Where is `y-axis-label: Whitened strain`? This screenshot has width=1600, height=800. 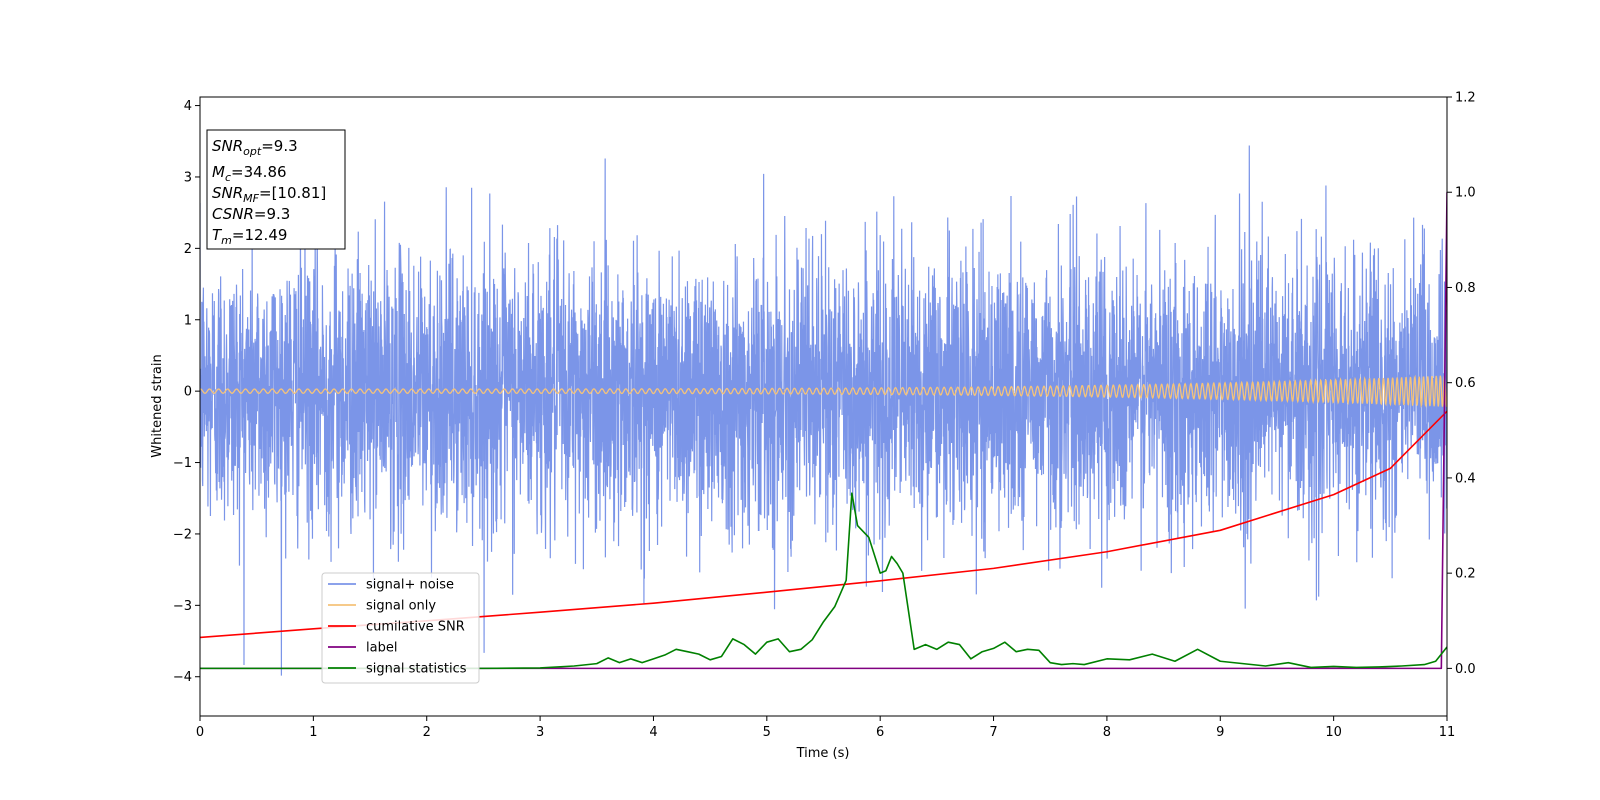
y-axis-label: Whitened strain is located at coordinates (157, 405).